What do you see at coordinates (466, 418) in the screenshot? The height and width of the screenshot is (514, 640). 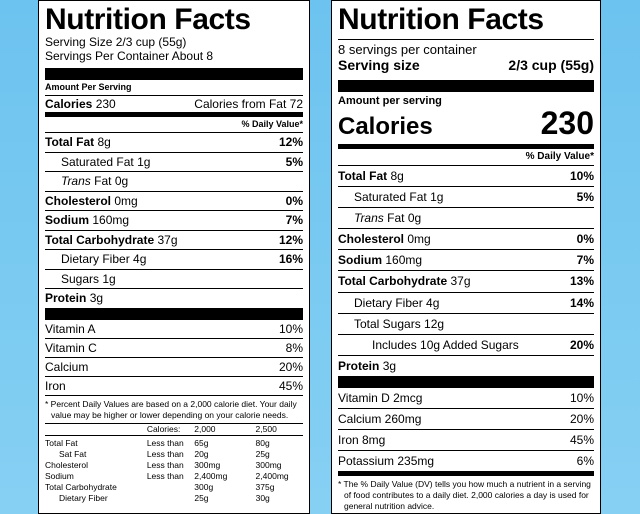 I see `new-vitamin-row: Calcium 260mg 20%` at bounding box center [466, 418].